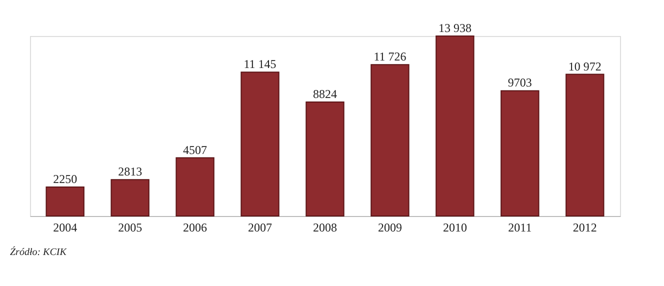 The height and width of the screenshot is (286, 664). Describe the element at coordinates (65, 179) in the screenshot. I see `data-label: 2250` at that location.